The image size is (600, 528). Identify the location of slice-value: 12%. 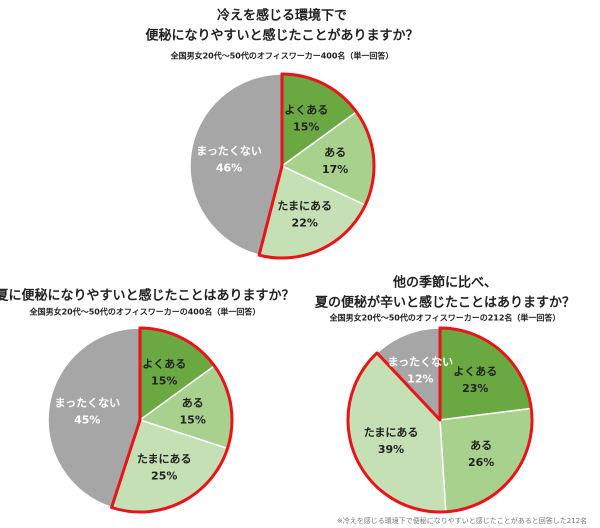
(420, 378).